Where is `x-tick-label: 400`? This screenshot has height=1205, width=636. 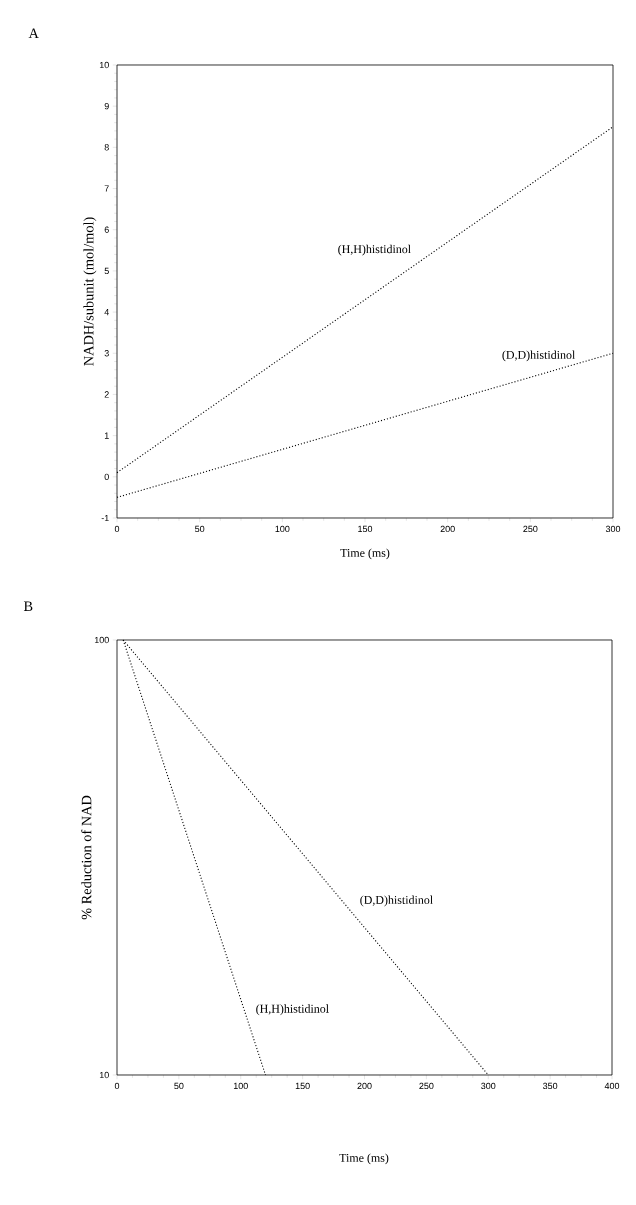 x-tick-label: 400 is located at coordinates (612, 1086).